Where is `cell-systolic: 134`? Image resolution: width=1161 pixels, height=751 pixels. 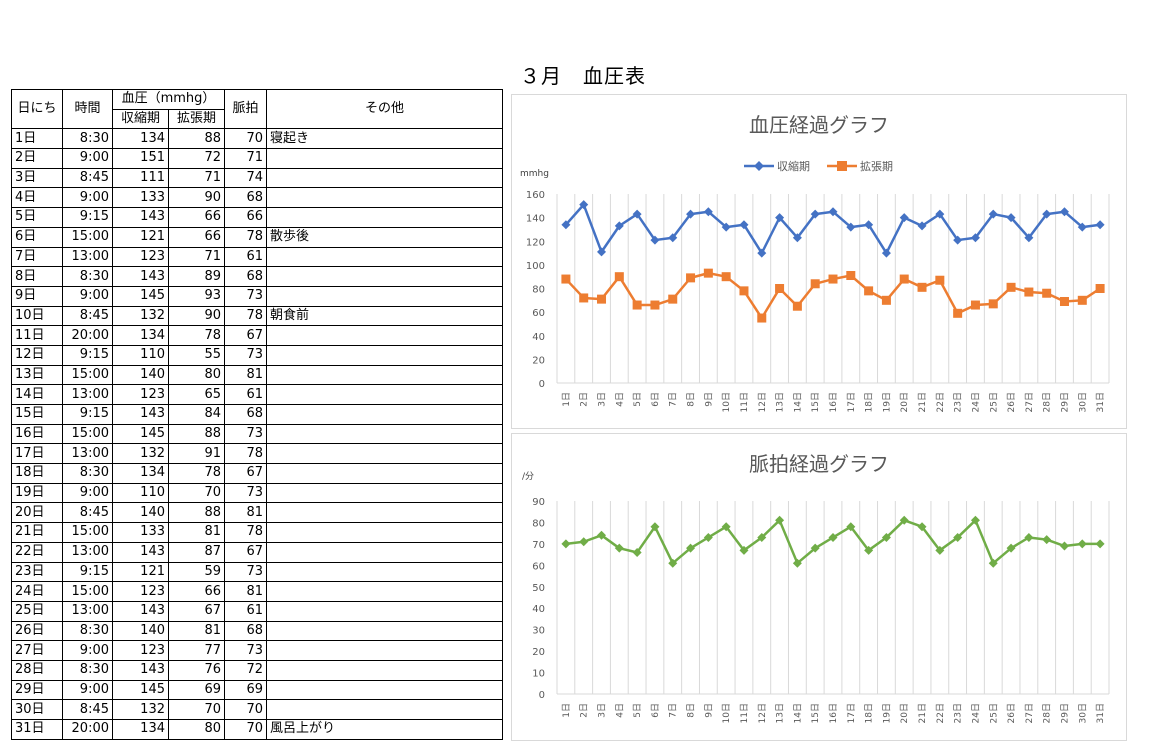 cell-systolic: 134 is located at coordinates (140, 473).